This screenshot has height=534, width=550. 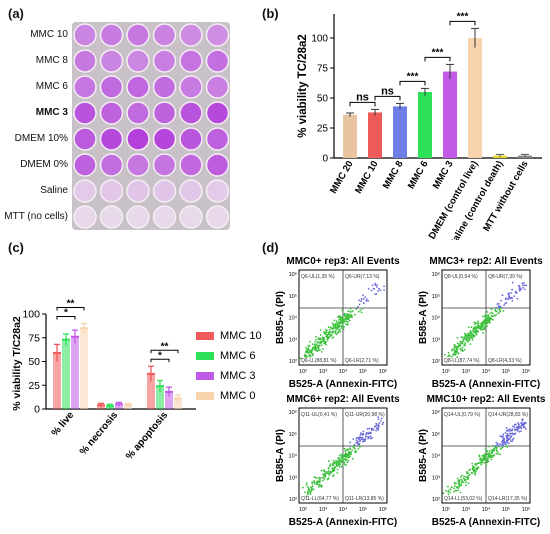 I want to click on y-axis-label: B585-A (PI), so click(x=280, y=455).